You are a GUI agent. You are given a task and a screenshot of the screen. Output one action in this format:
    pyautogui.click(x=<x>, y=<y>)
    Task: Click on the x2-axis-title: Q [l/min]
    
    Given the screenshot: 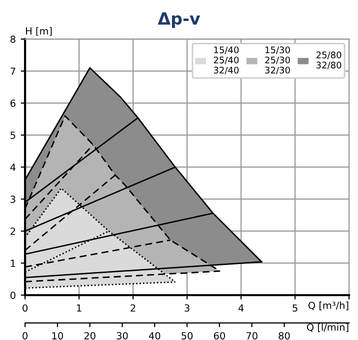 What is the action you would take?
    pyautogui.click(x=327, y=327)
    